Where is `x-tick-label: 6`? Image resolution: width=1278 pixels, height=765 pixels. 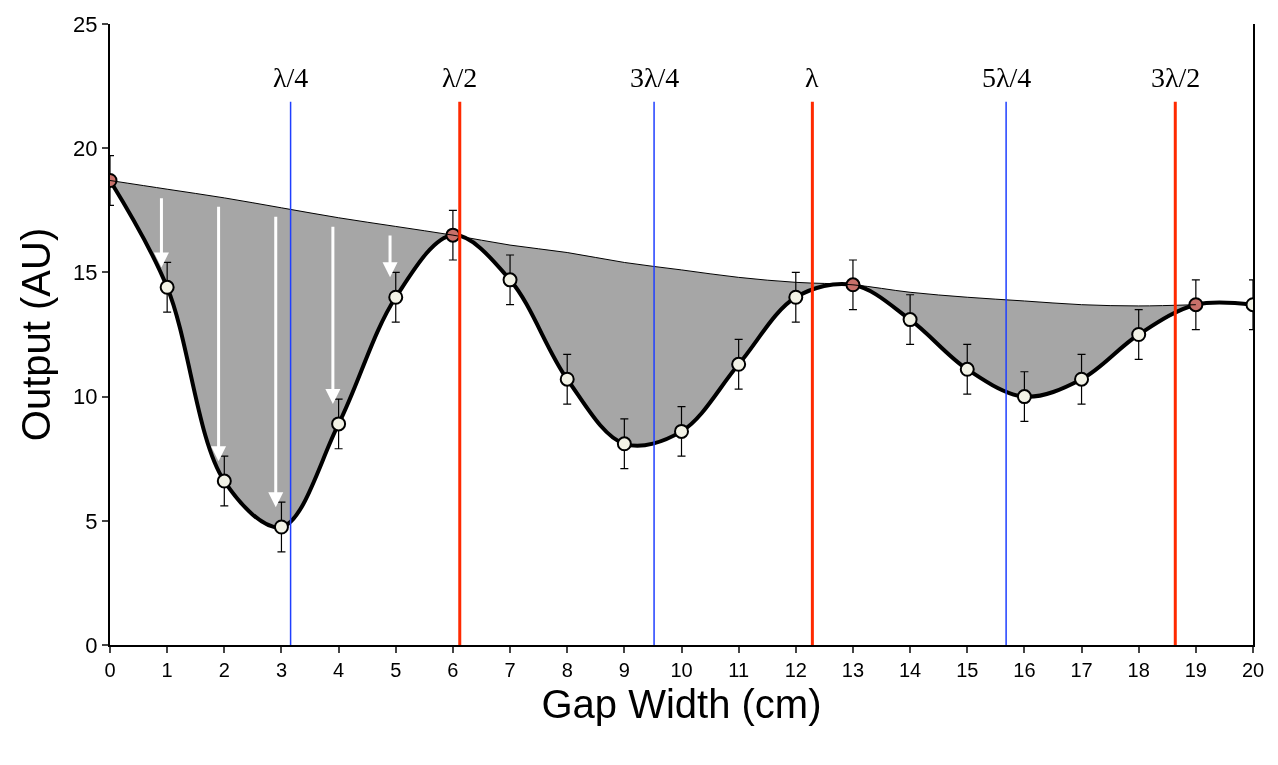 x-tick-label: 6 is located at coordinates (453, 670).